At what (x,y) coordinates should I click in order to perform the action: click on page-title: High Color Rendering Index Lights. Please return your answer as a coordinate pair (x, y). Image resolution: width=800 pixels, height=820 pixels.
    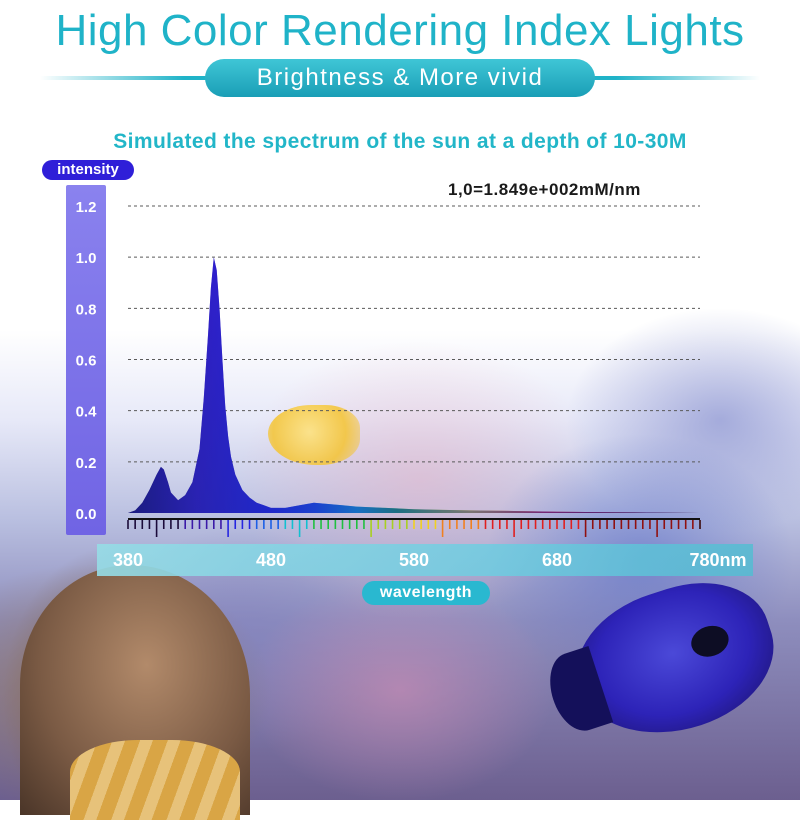
    Looking at the image, I should click on (400, 30).